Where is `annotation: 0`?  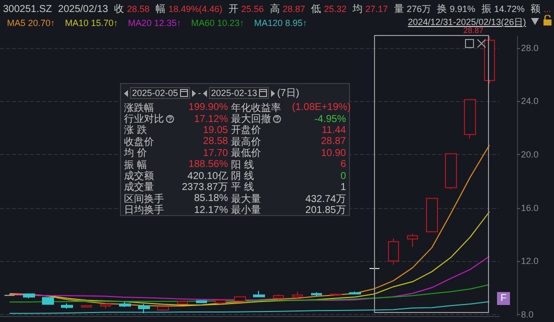
annotation: 0 is located at coordinates (343, 176).